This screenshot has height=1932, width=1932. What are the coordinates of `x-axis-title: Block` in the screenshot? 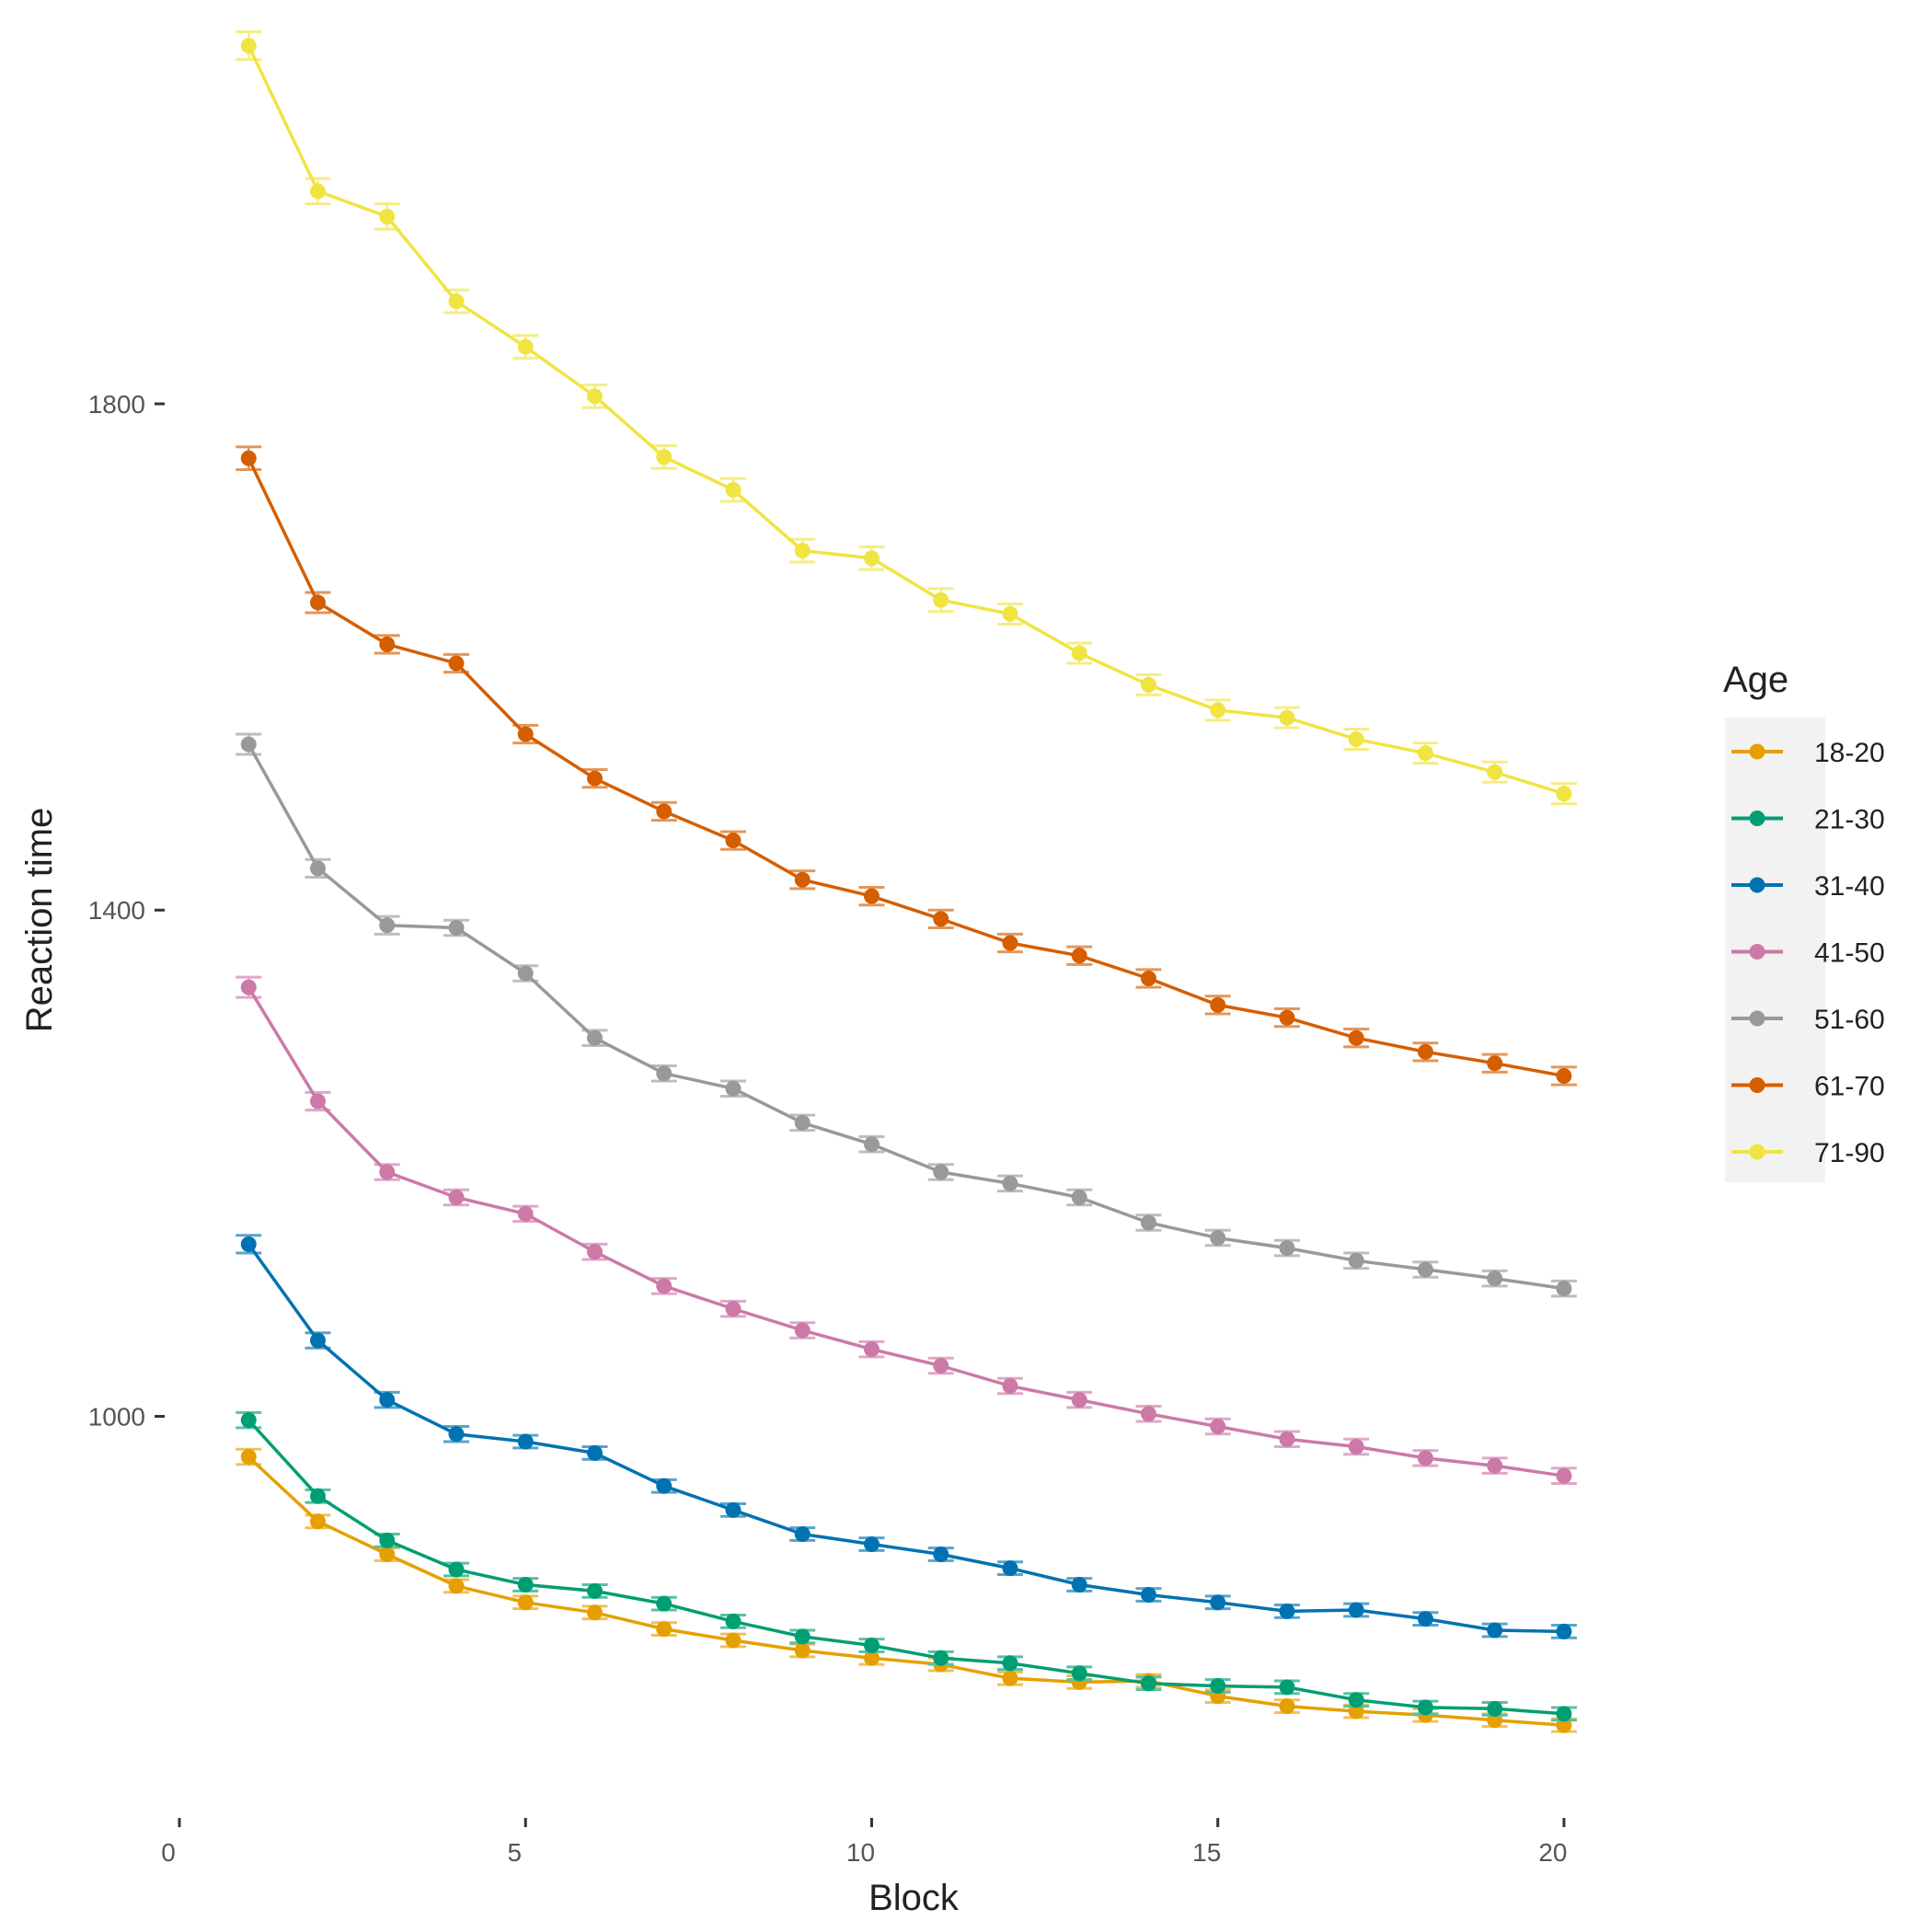 It's located at (914, 1898).